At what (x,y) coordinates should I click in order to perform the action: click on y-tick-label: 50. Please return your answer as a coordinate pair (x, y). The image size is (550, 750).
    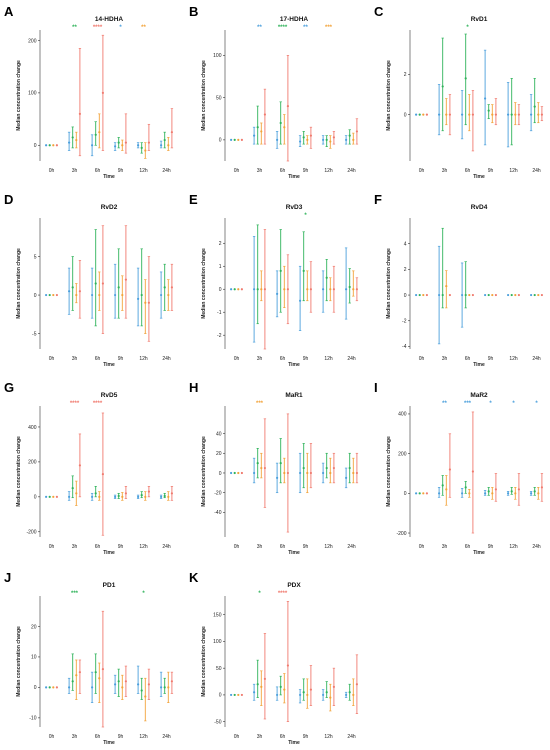
    Looking at the image, I should click on (219, 669).